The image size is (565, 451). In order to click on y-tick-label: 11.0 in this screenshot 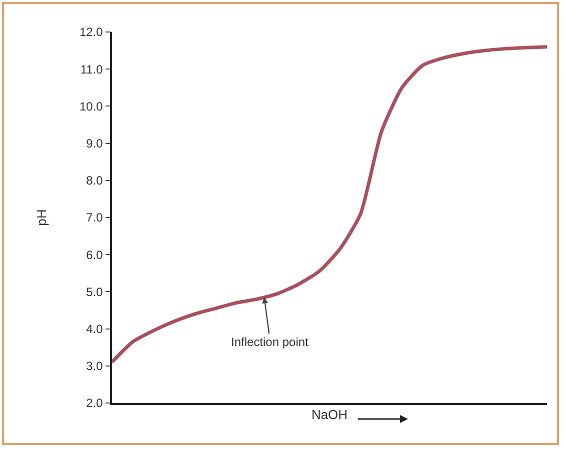, I will do `click(92, 69)`.